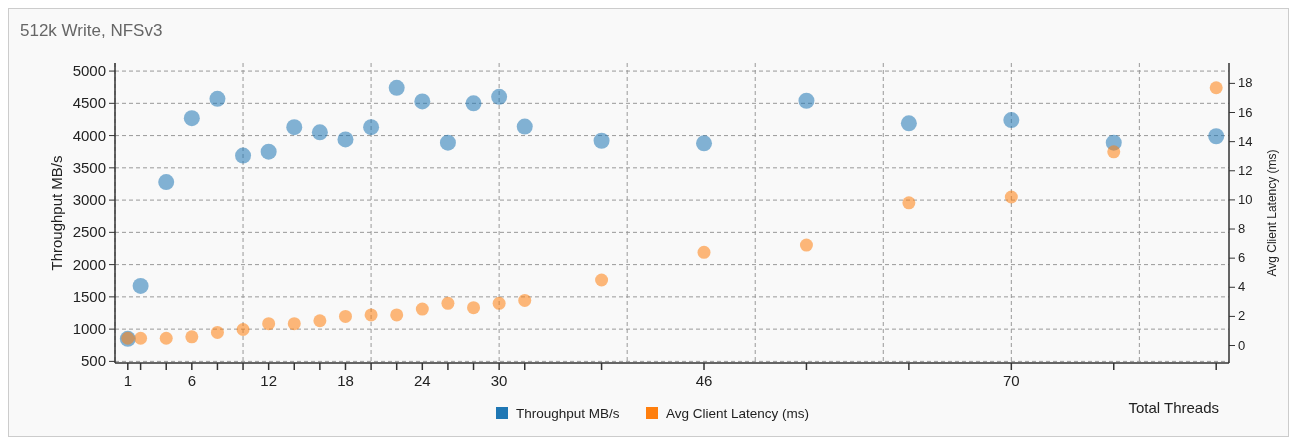 The image size is (1297, 445). Describe the element at coordinates (89, 232) in the screenshot. I see `y-tick-label: 2500` at that location.